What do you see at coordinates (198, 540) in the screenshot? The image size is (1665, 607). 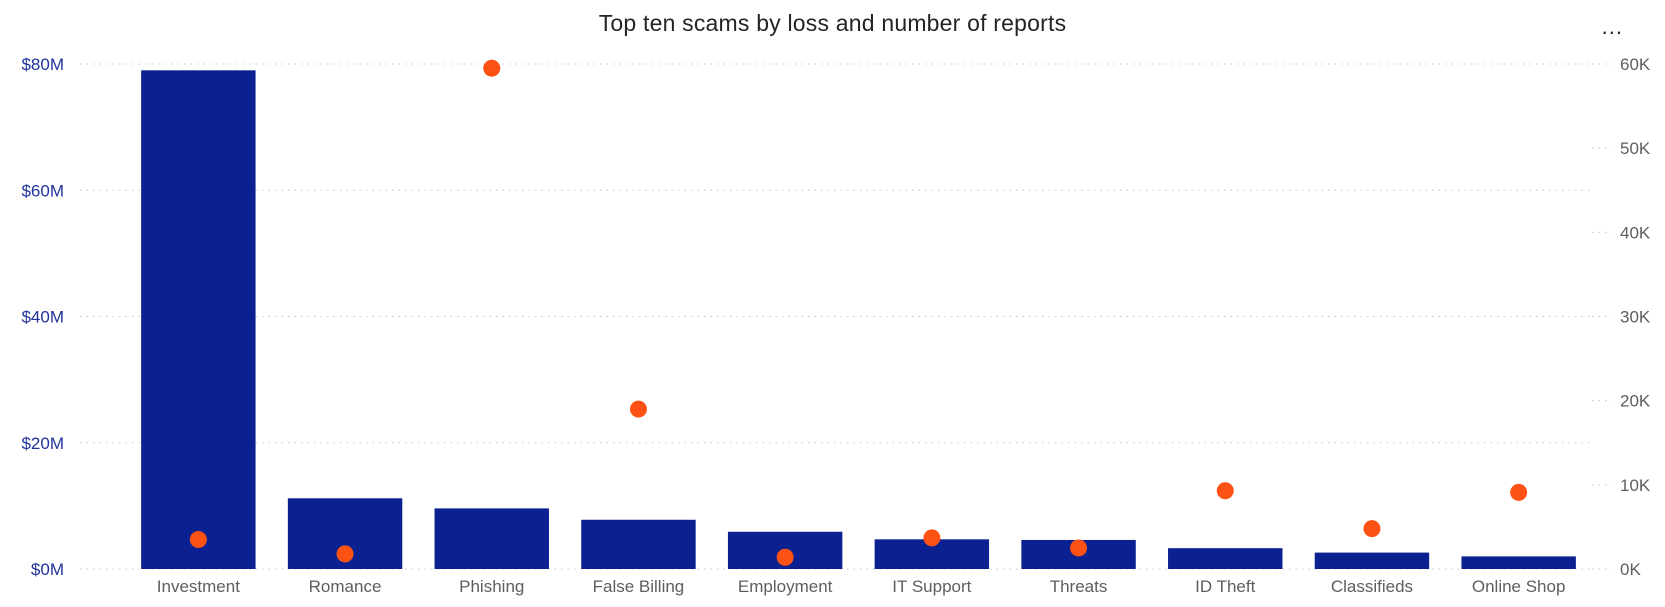 I see `dot-investment` at bounding box center [198, 540].